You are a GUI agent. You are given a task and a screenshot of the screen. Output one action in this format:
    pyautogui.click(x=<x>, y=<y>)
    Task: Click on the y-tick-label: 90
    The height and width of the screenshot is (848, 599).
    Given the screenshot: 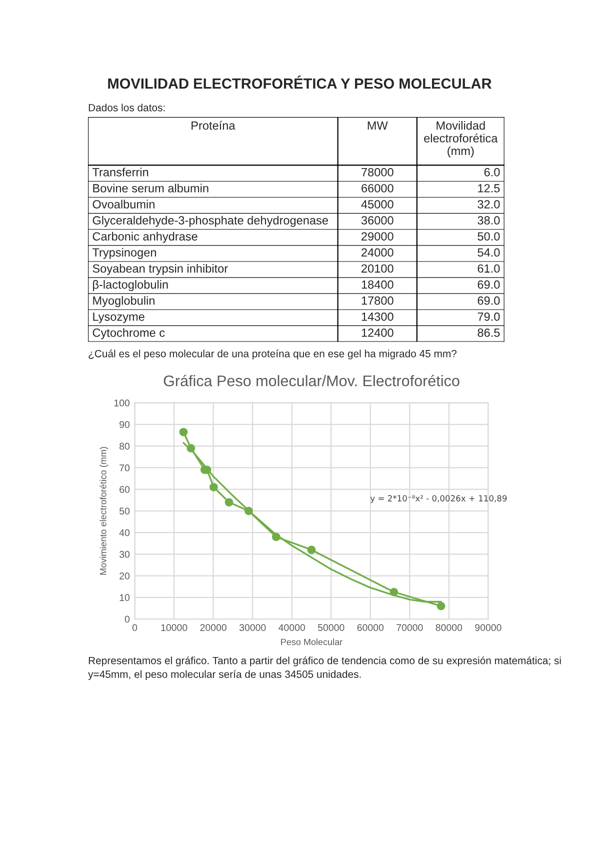 What is the action you would take?
    pyautogui.click(x=125, y=424)
    